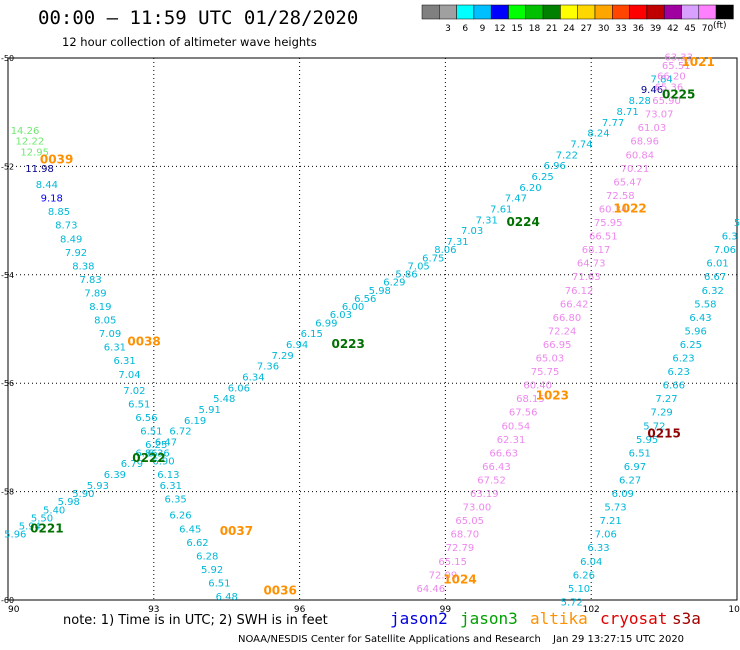 The image size is (740, 650). Describe the element at coordinates (676, 66) in the screenshot. I see `wave-height-value: 65.51` at that location.